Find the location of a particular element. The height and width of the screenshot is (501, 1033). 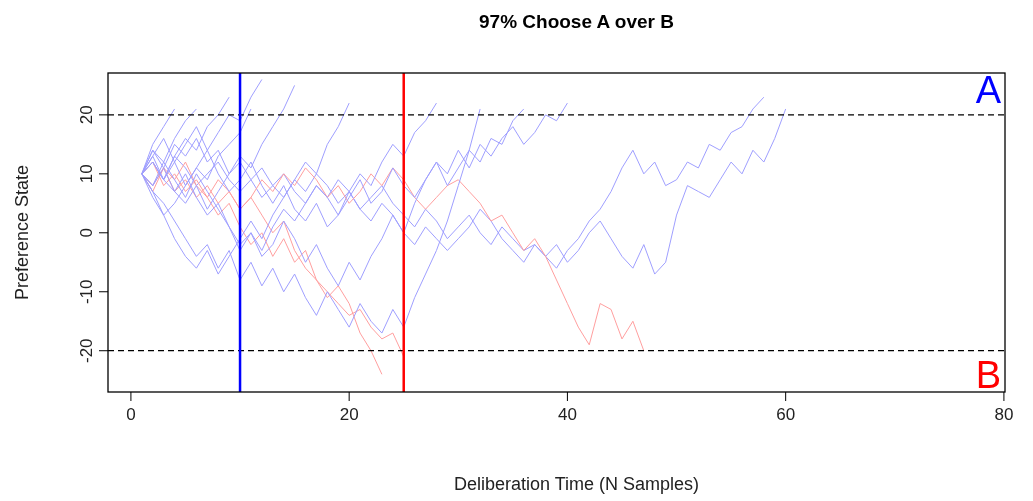

y-tick-label: 0 is located at coordinates (86, 233).